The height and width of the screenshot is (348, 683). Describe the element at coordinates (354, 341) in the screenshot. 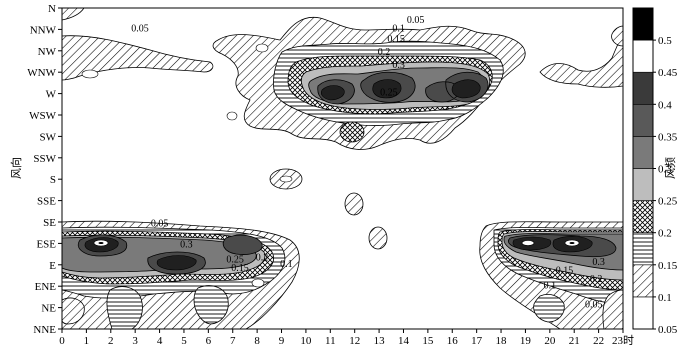

I see `x-tick-label: 12` at that location.